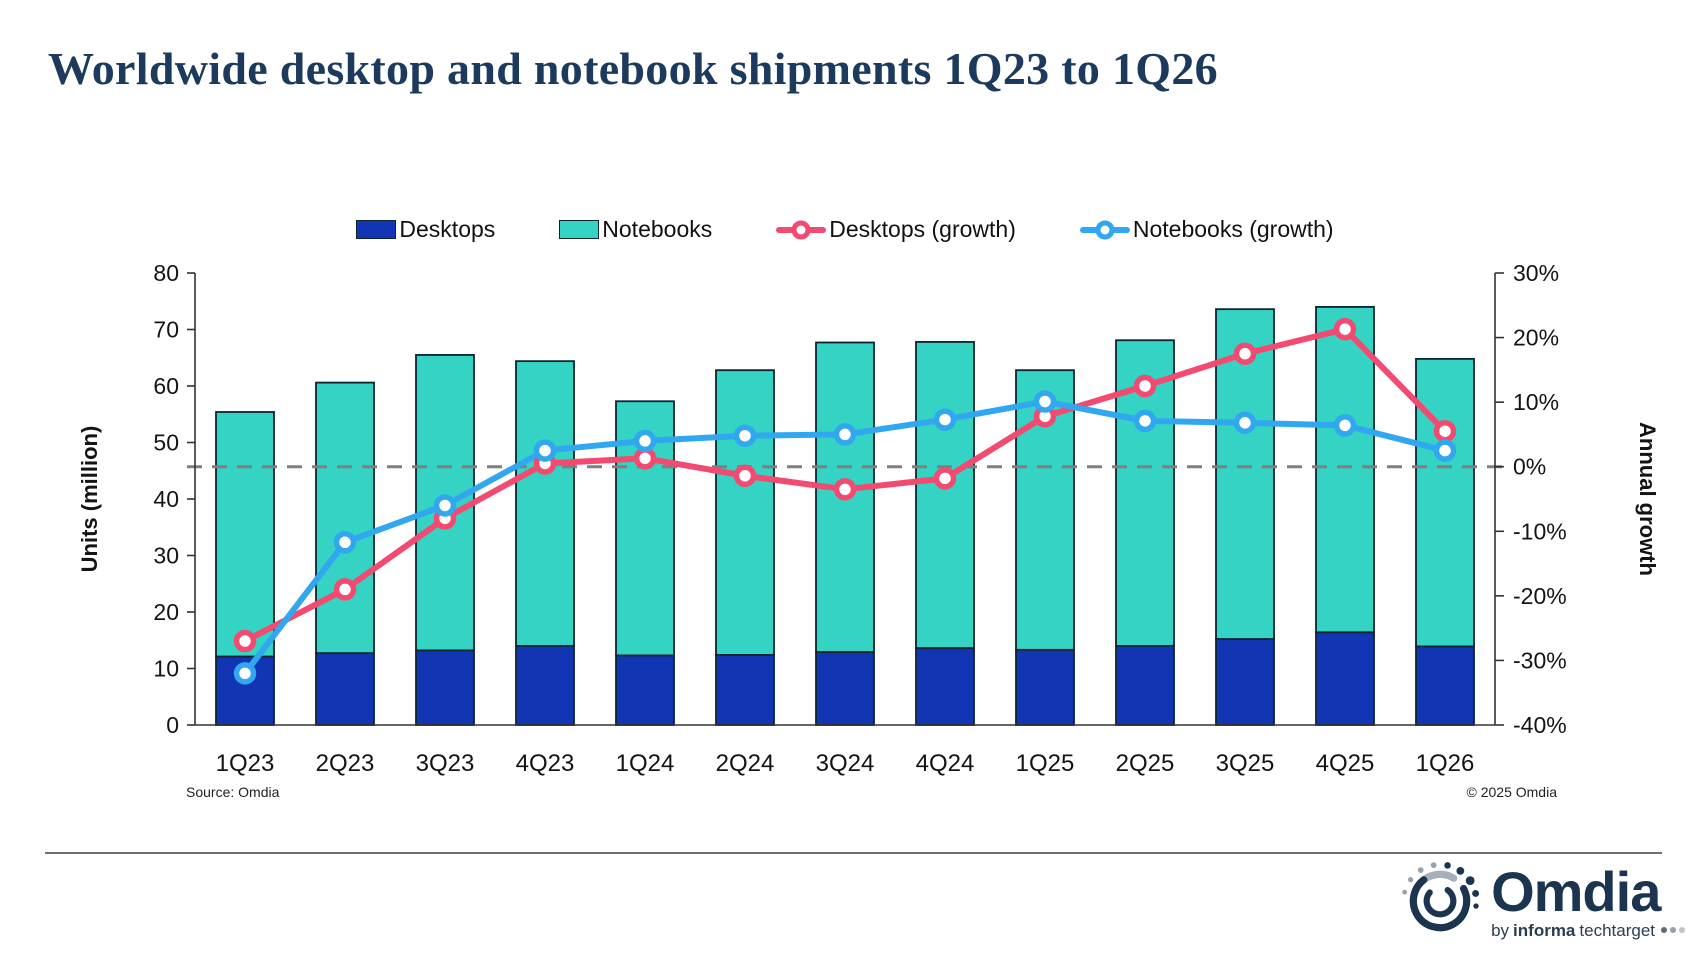 Image resolution: width=1707 pixels, height=960 pixels. What do you see at coordinates (1445, 502) in the screenshot?
I see `bar-notebooks-1Q26` at bounding box center [1445, 502].